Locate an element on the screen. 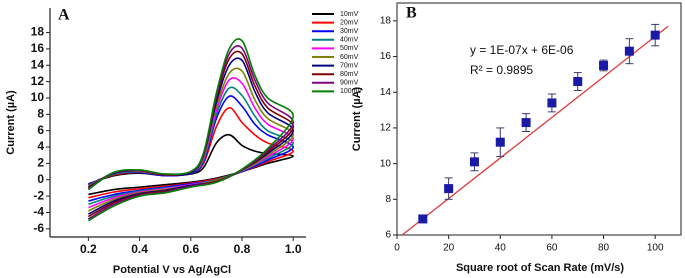 The width and height of the screenshot is (685, 278). x-tick-label: 60 is located at coordinates (552, 248).